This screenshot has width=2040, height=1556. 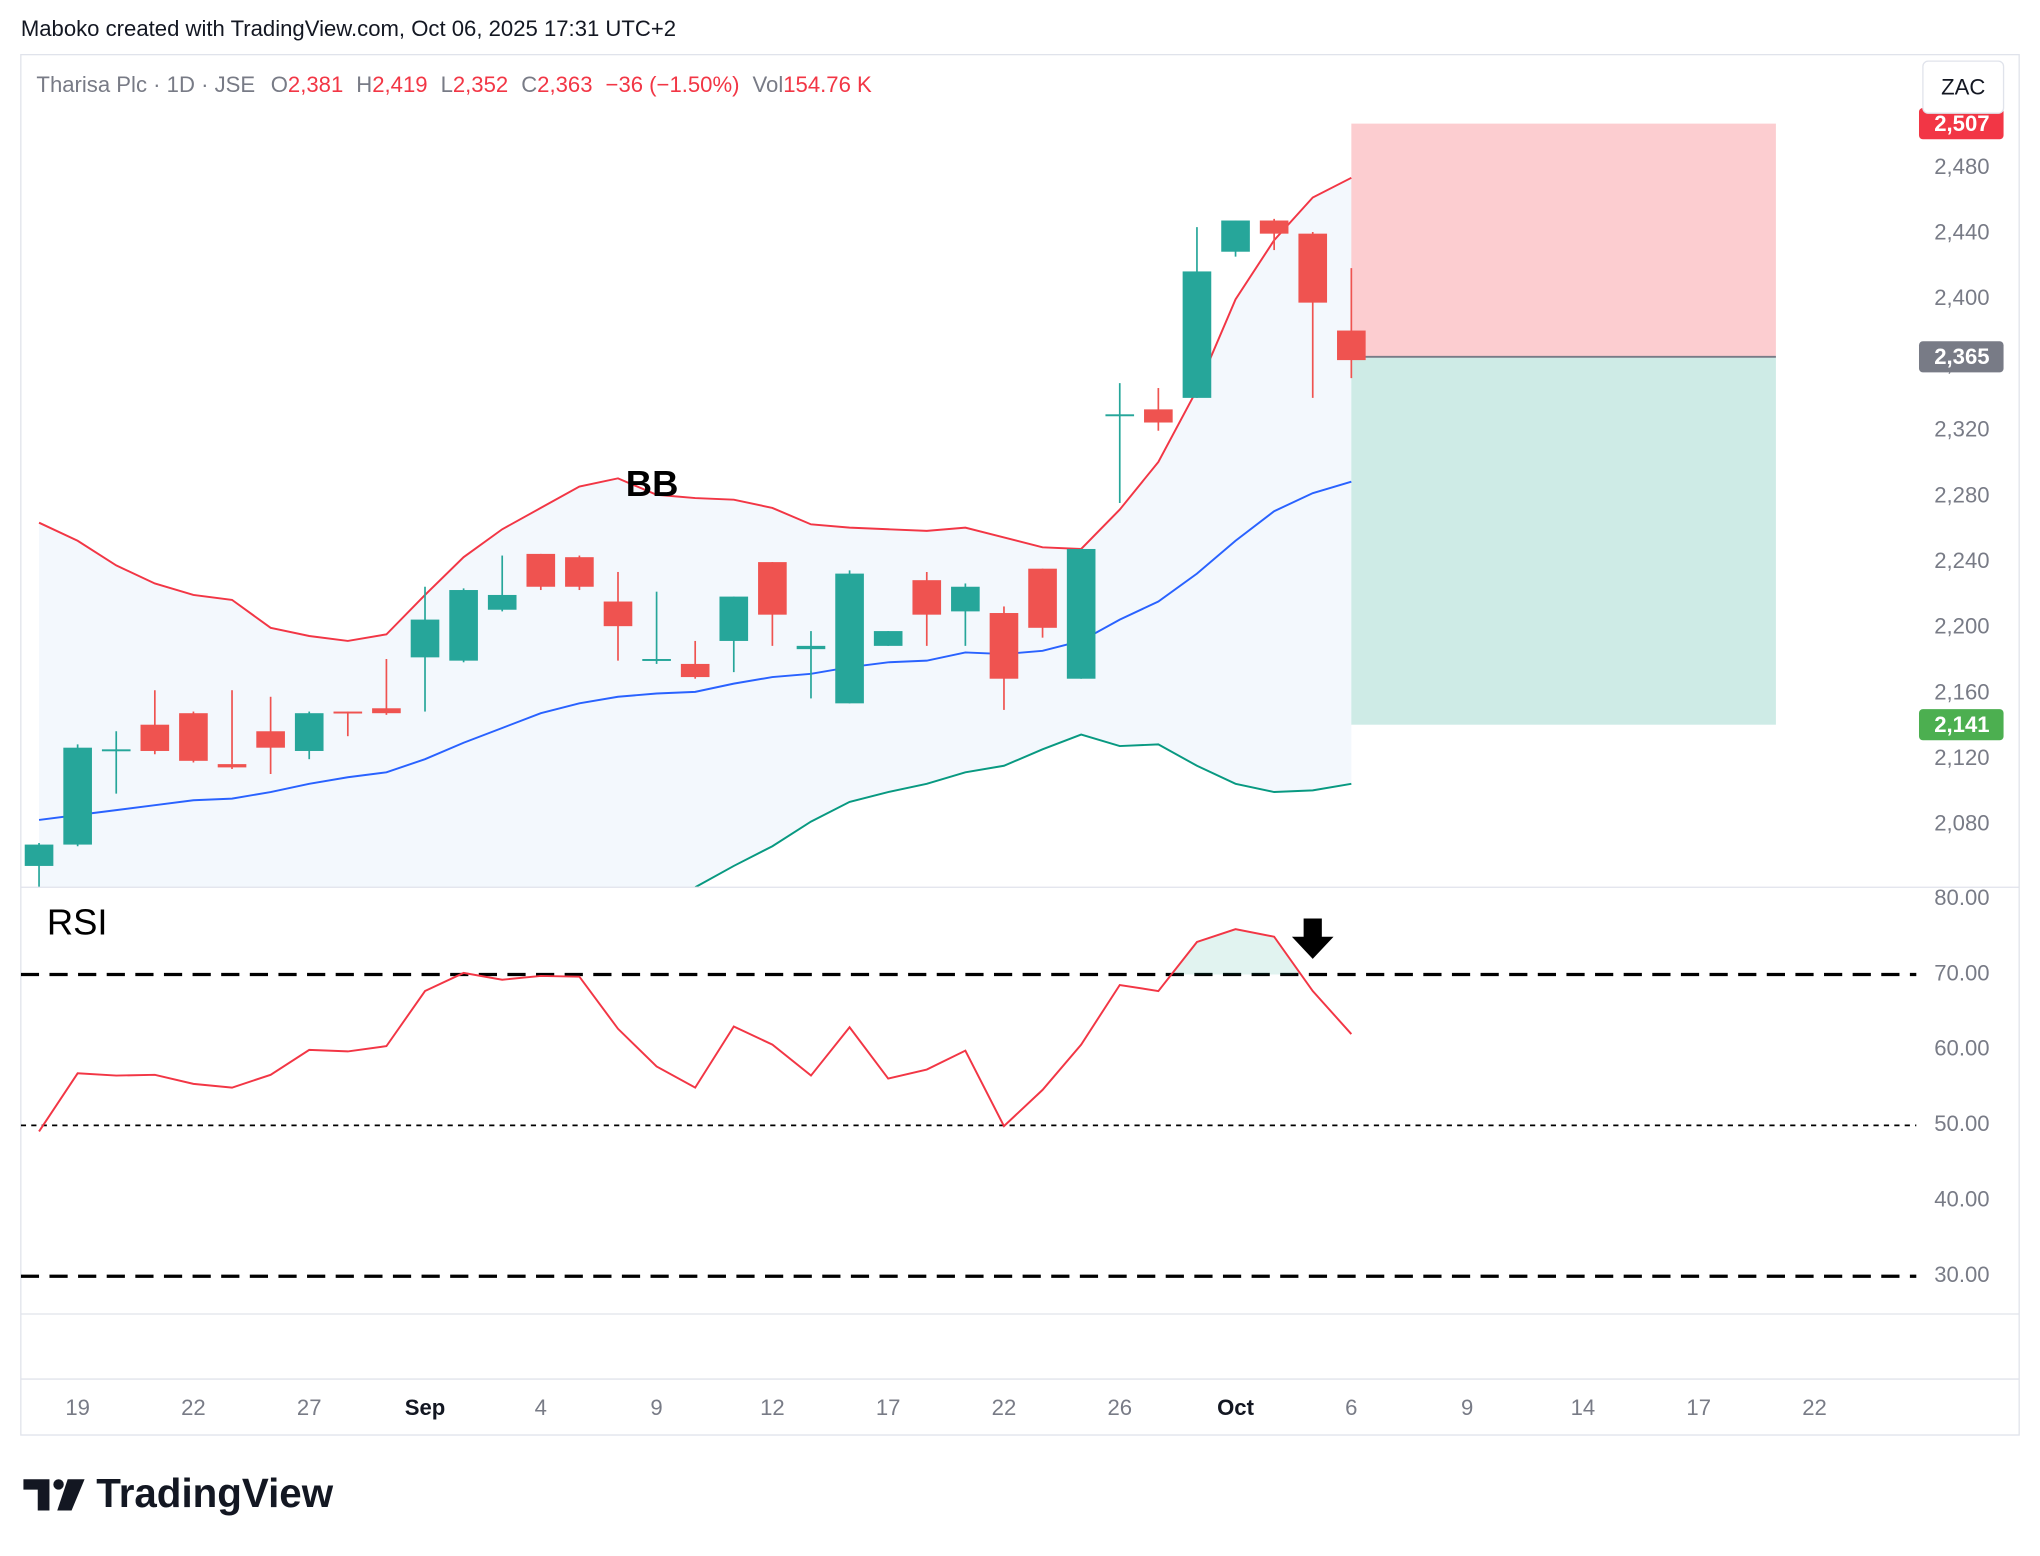 I want to click on y-tick-label: 40.00, so click(x=1961, y=1199).